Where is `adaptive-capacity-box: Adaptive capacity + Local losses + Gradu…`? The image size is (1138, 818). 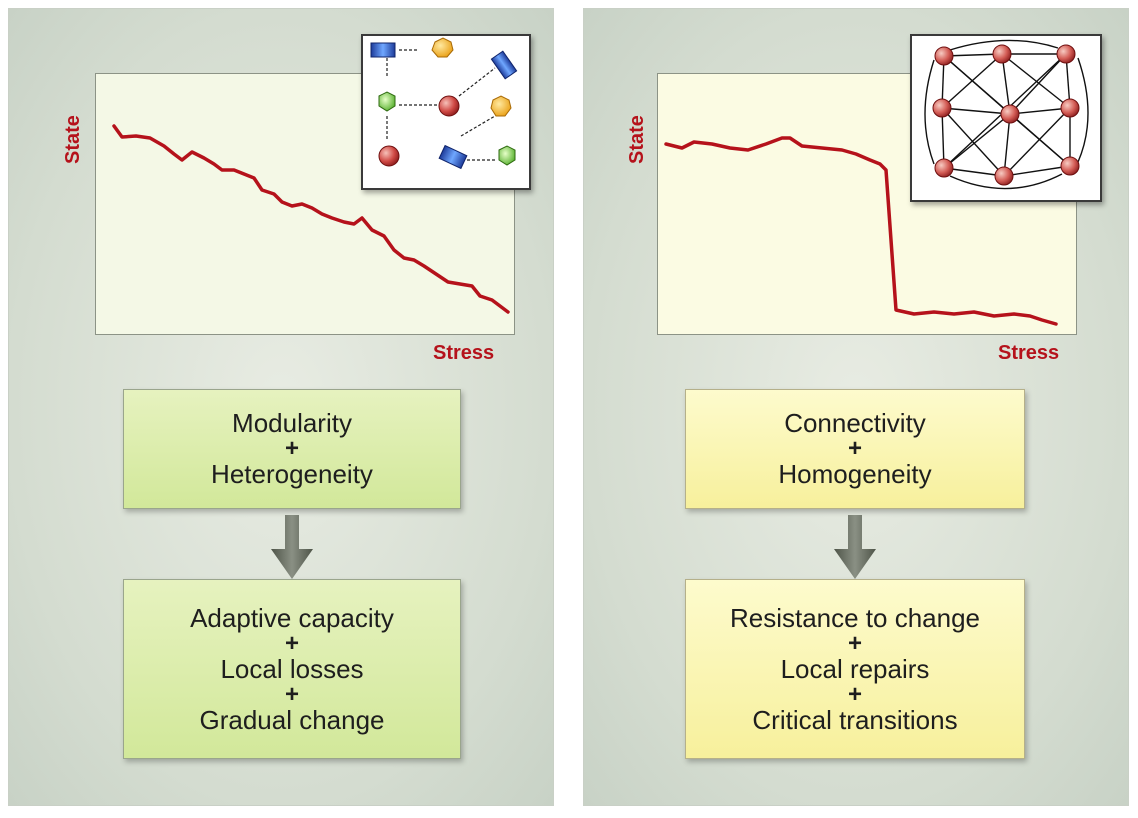
adaptive-capacity-box: Adaptive capacity + Local losses + Gradu… is located at coordinates (292, 669).